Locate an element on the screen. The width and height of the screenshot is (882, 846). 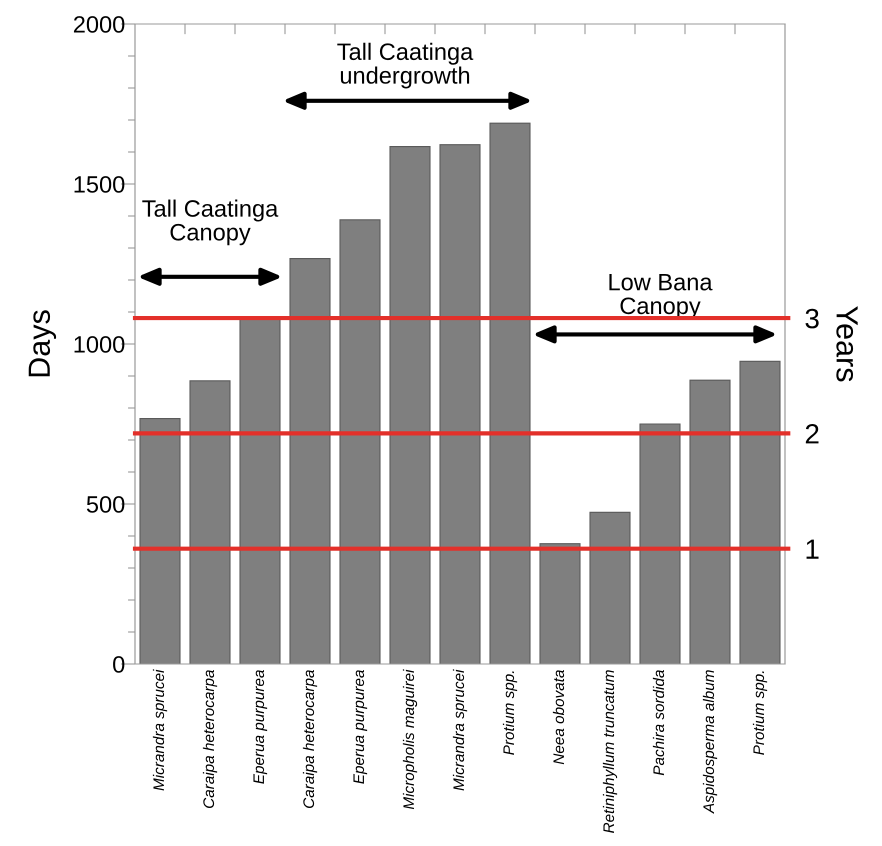
annotation: Tall Caatinga undergrowth is located at coordinates (405, 65).